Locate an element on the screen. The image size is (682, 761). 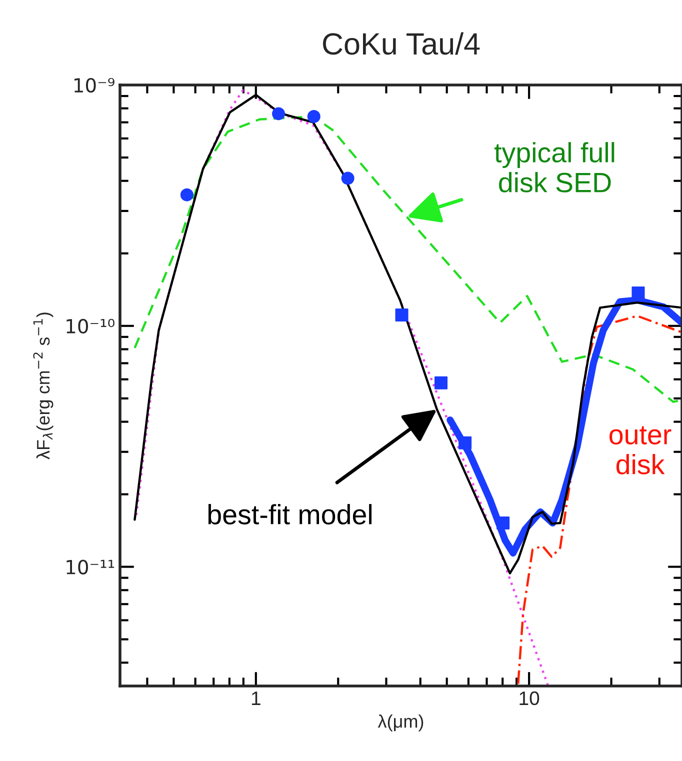
annotation: typical full disk SED is located at coordinates (554, 167).